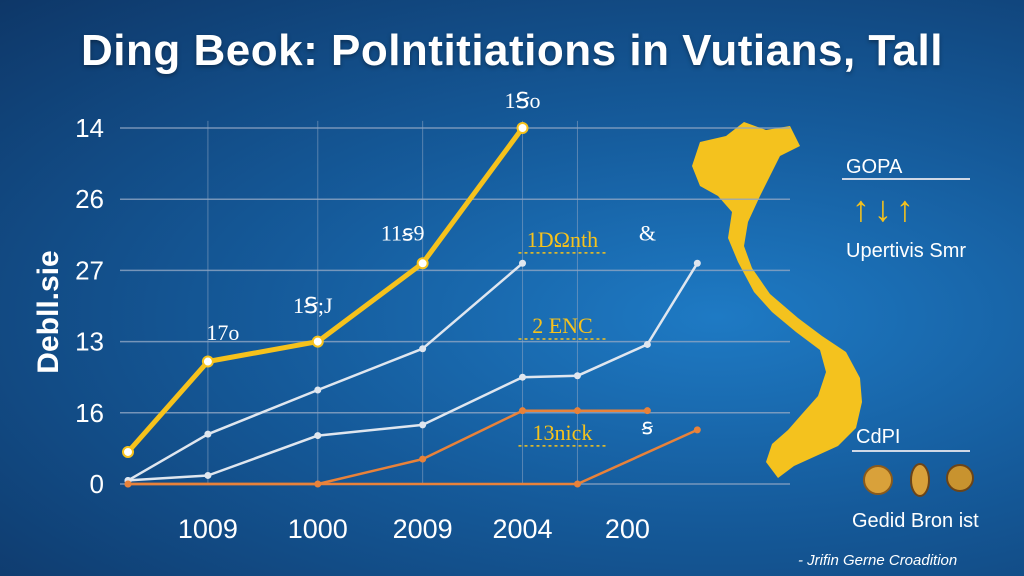 Image resolution: width=1024 pixels, height=576 pixels. I want to click on x-tick-label: 1009, so click(208, 529).